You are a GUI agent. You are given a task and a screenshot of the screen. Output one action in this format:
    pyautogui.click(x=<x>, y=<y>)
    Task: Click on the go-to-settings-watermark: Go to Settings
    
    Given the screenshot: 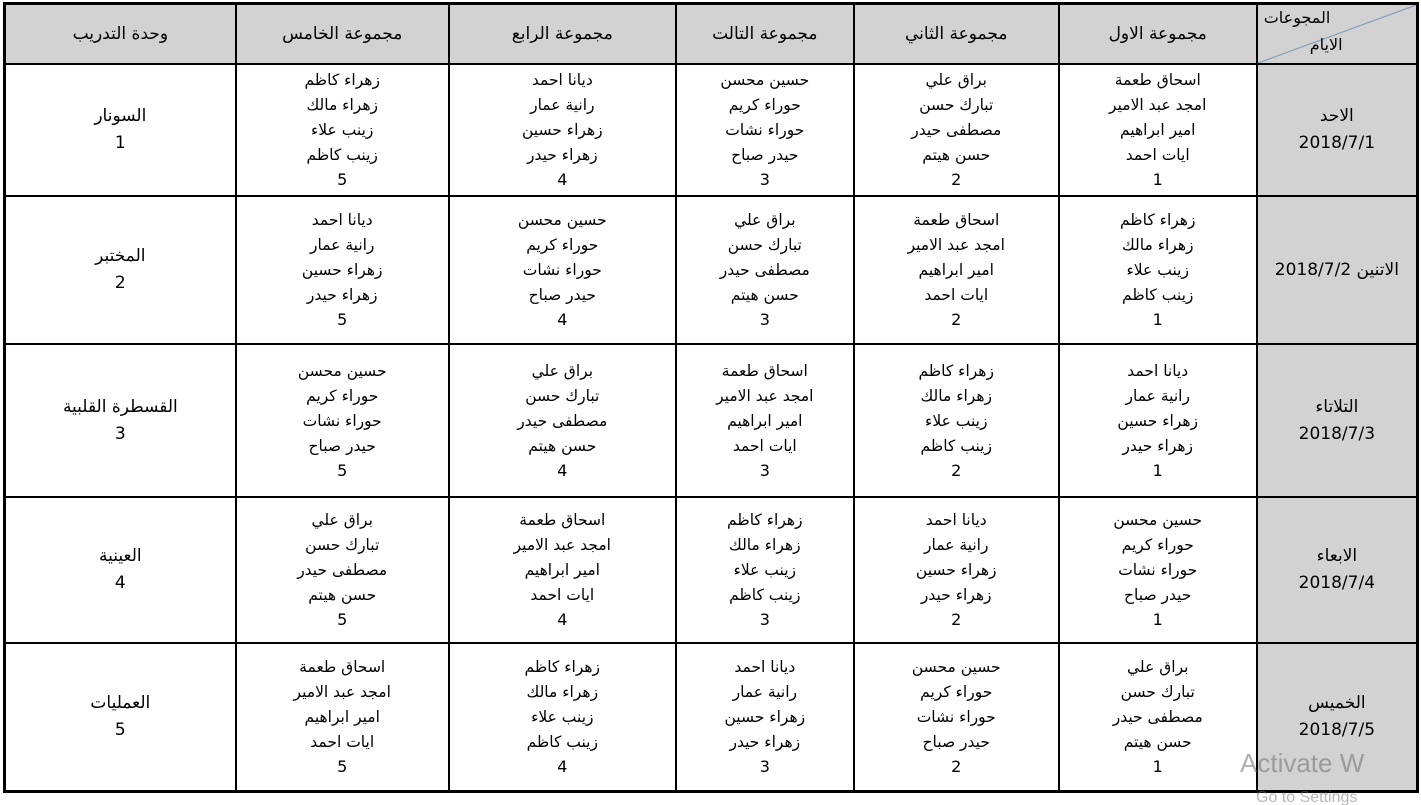 What is the action you would take?
    pyautogui.click(x=1307, y=797)
    